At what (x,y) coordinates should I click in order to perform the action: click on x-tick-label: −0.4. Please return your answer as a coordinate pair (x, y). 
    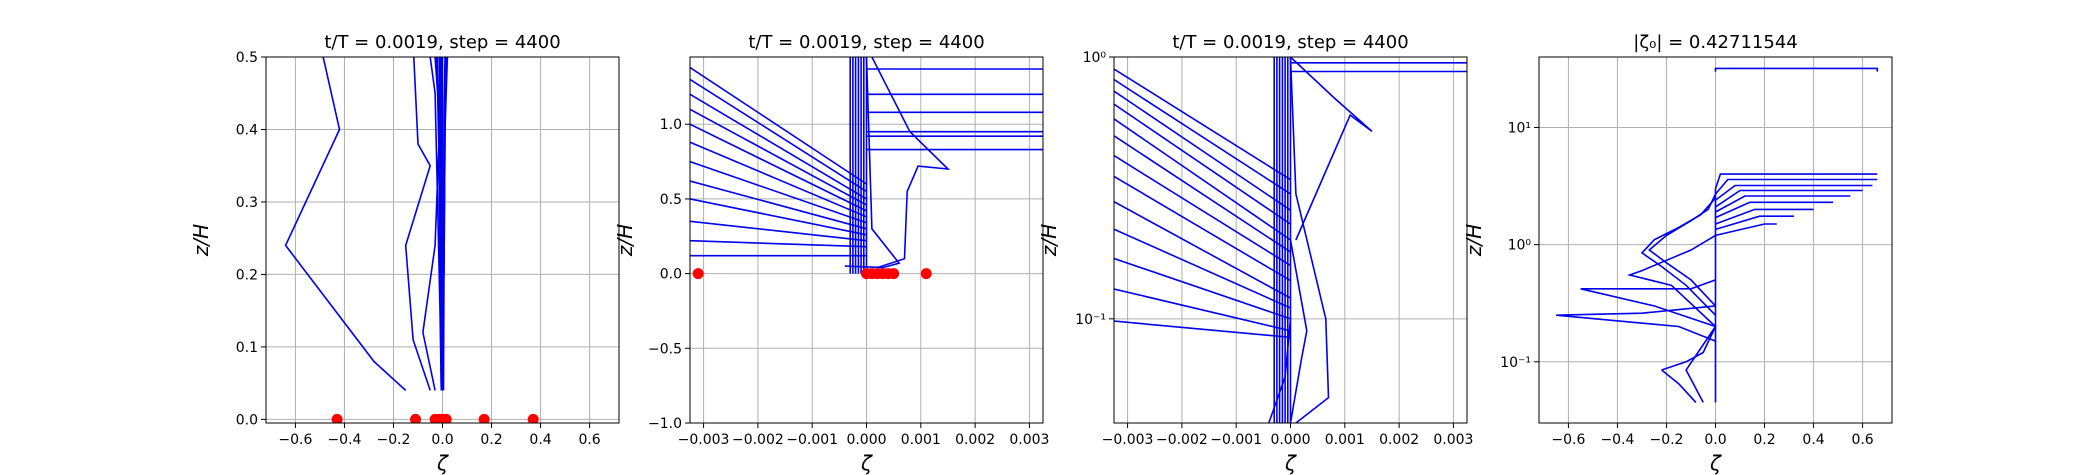
    Looking at the image, I should click on (344, 440).